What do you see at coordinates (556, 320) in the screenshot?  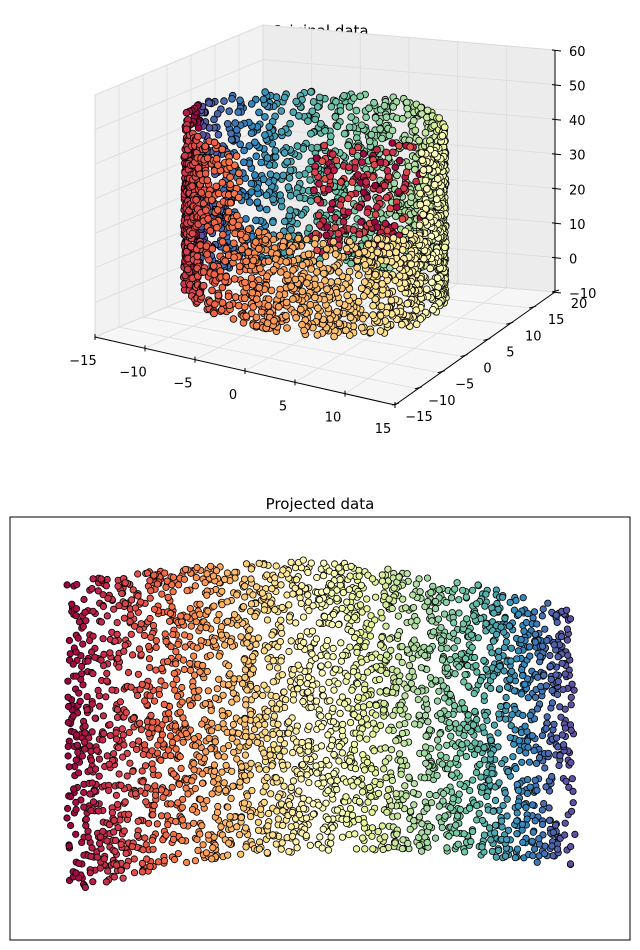 I see `y-tick-label: 15` at bounding box center [556, 320].